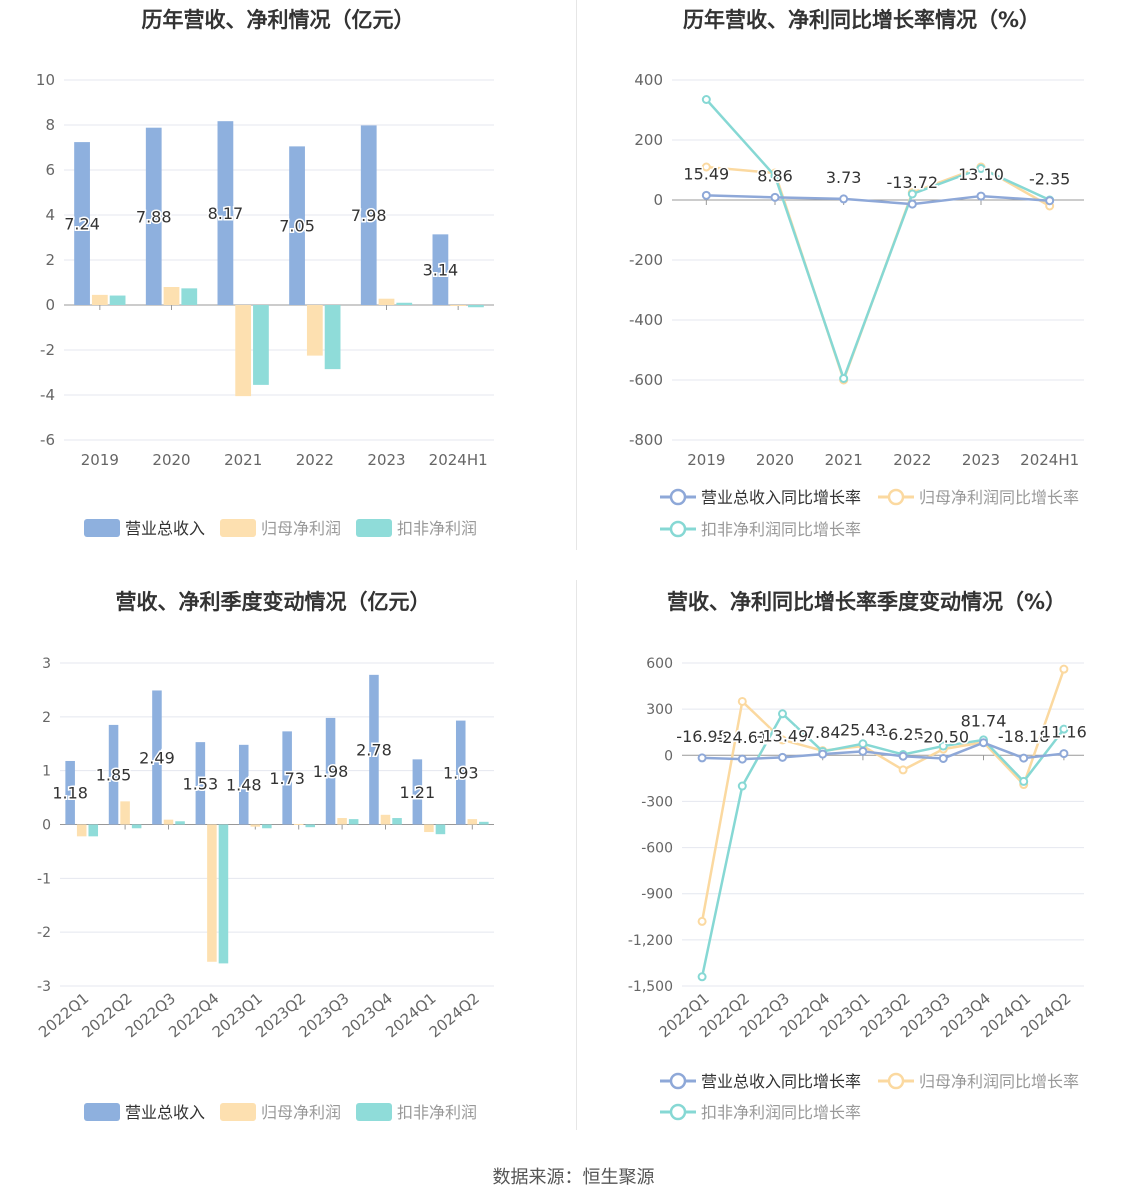  What do you see at coordinates (863, 729) in the screenshot?
I see `point-value-label: 25.43` at bounding box center [863, 729].